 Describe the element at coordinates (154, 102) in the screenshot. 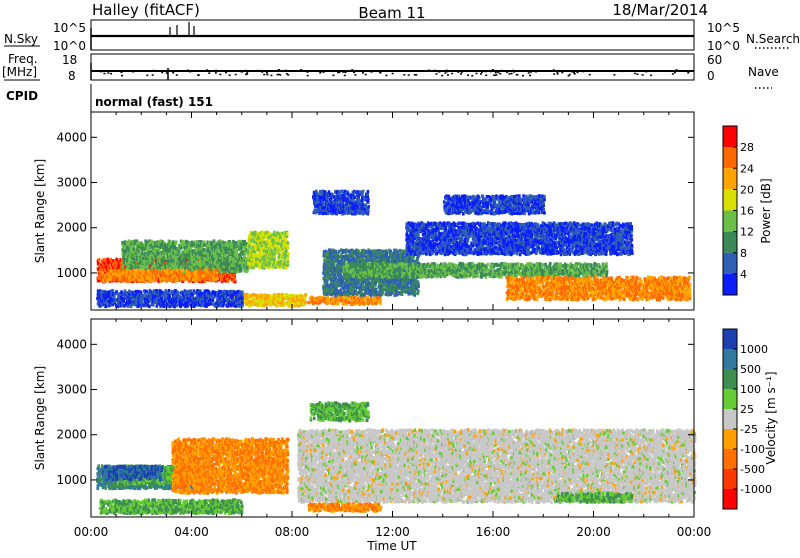

I see `cpid-text: normal (fast) 151` at that location.